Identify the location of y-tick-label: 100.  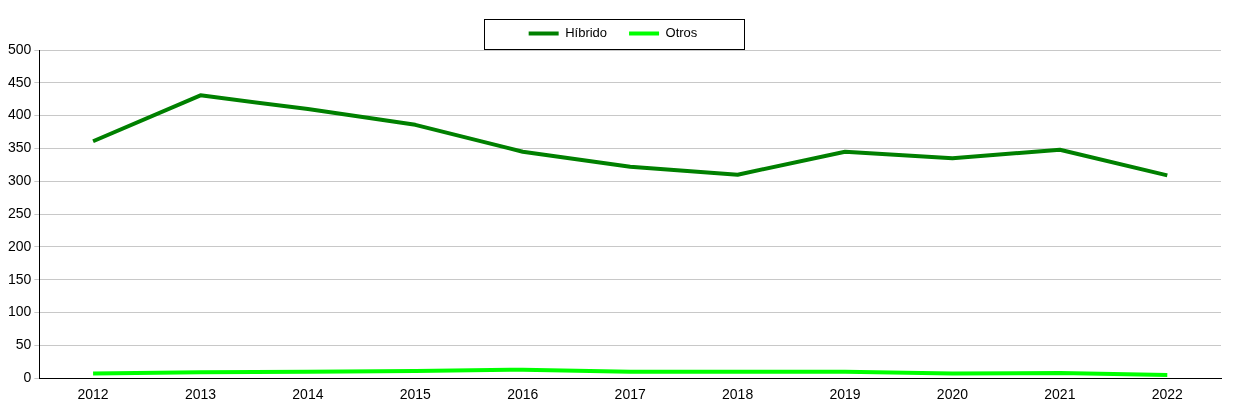
(20, 311).